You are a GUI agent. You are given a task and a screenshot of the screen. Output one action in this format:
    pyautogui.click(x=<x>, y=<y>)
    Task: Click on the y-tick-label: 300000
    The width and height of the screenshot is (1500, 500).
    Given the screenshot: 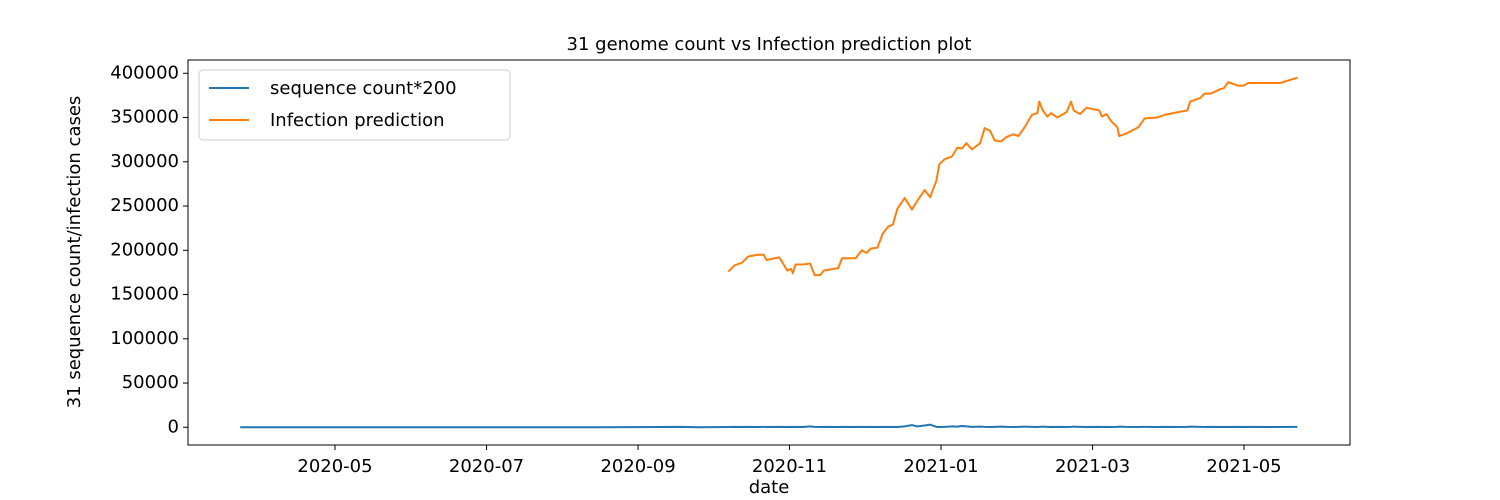 What is the action you would take?
    pyautogui.click(x=144, y=161)
    